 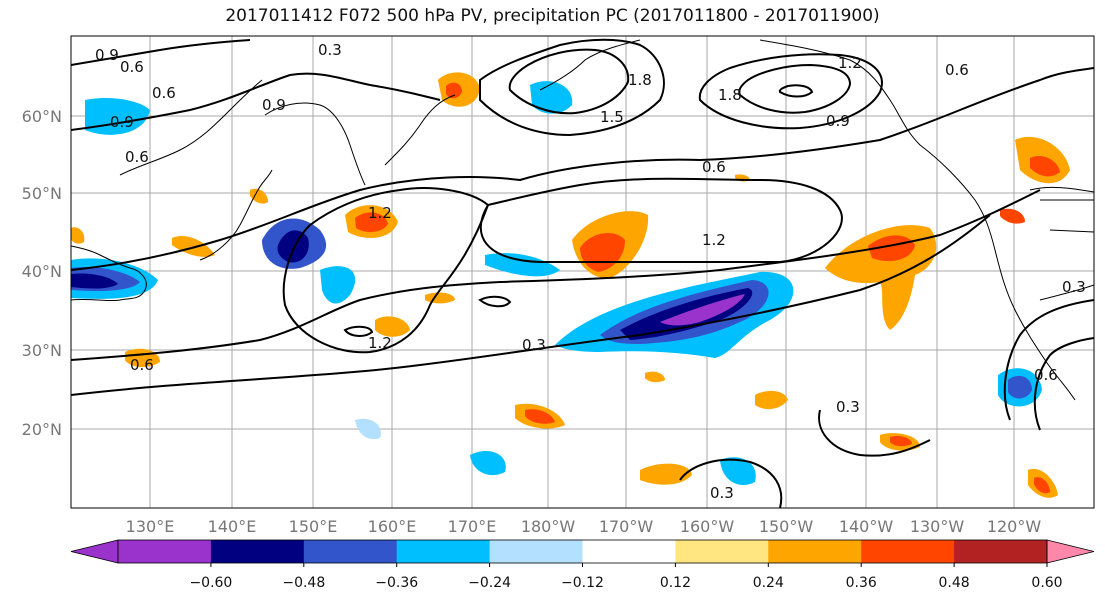 What do you see at coordinates (901, 441) in the screenshot?
I see `pos-small-6-core` at bounding box center [901, 441].